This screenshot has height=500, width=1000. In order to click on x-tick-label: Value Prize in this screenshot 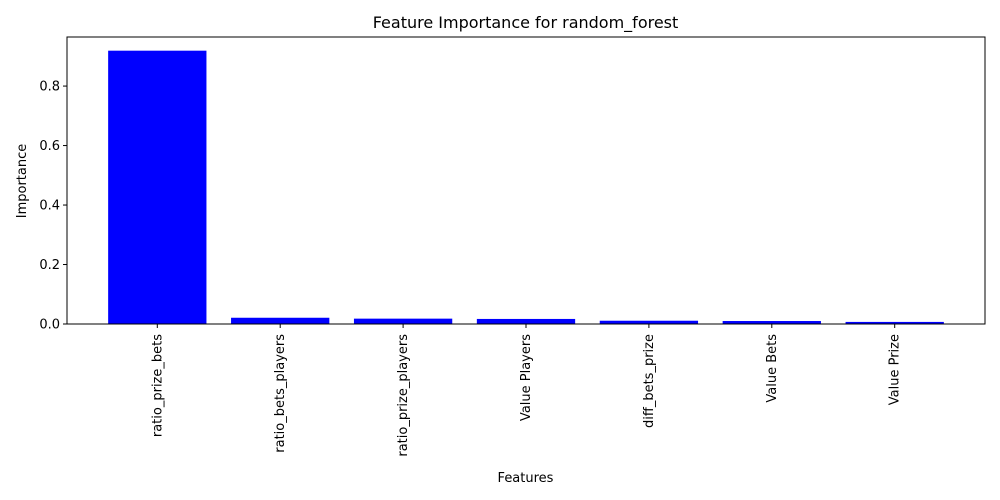, I will do `click(895, 369)`.